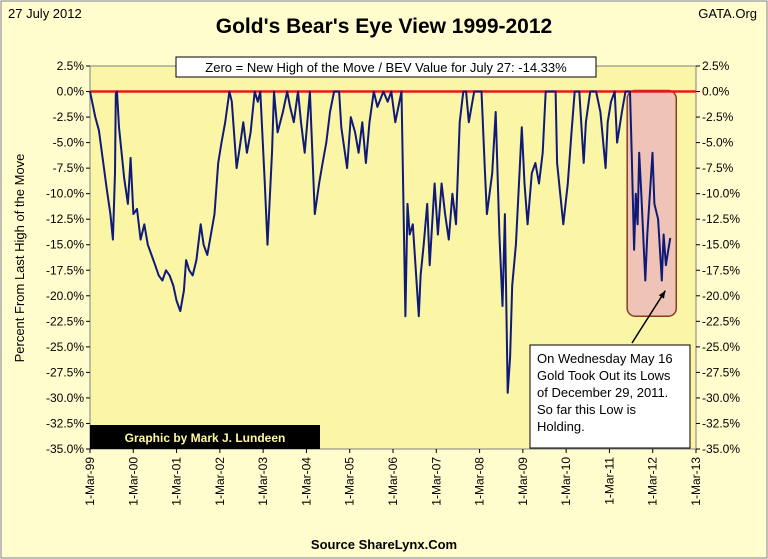 The width and height of the screenshot is (768, 559). What do you see at coordinates (727, 13) in the screenshot?
I see `source-tag: GATA.Org` at bounding box center [727, 13].